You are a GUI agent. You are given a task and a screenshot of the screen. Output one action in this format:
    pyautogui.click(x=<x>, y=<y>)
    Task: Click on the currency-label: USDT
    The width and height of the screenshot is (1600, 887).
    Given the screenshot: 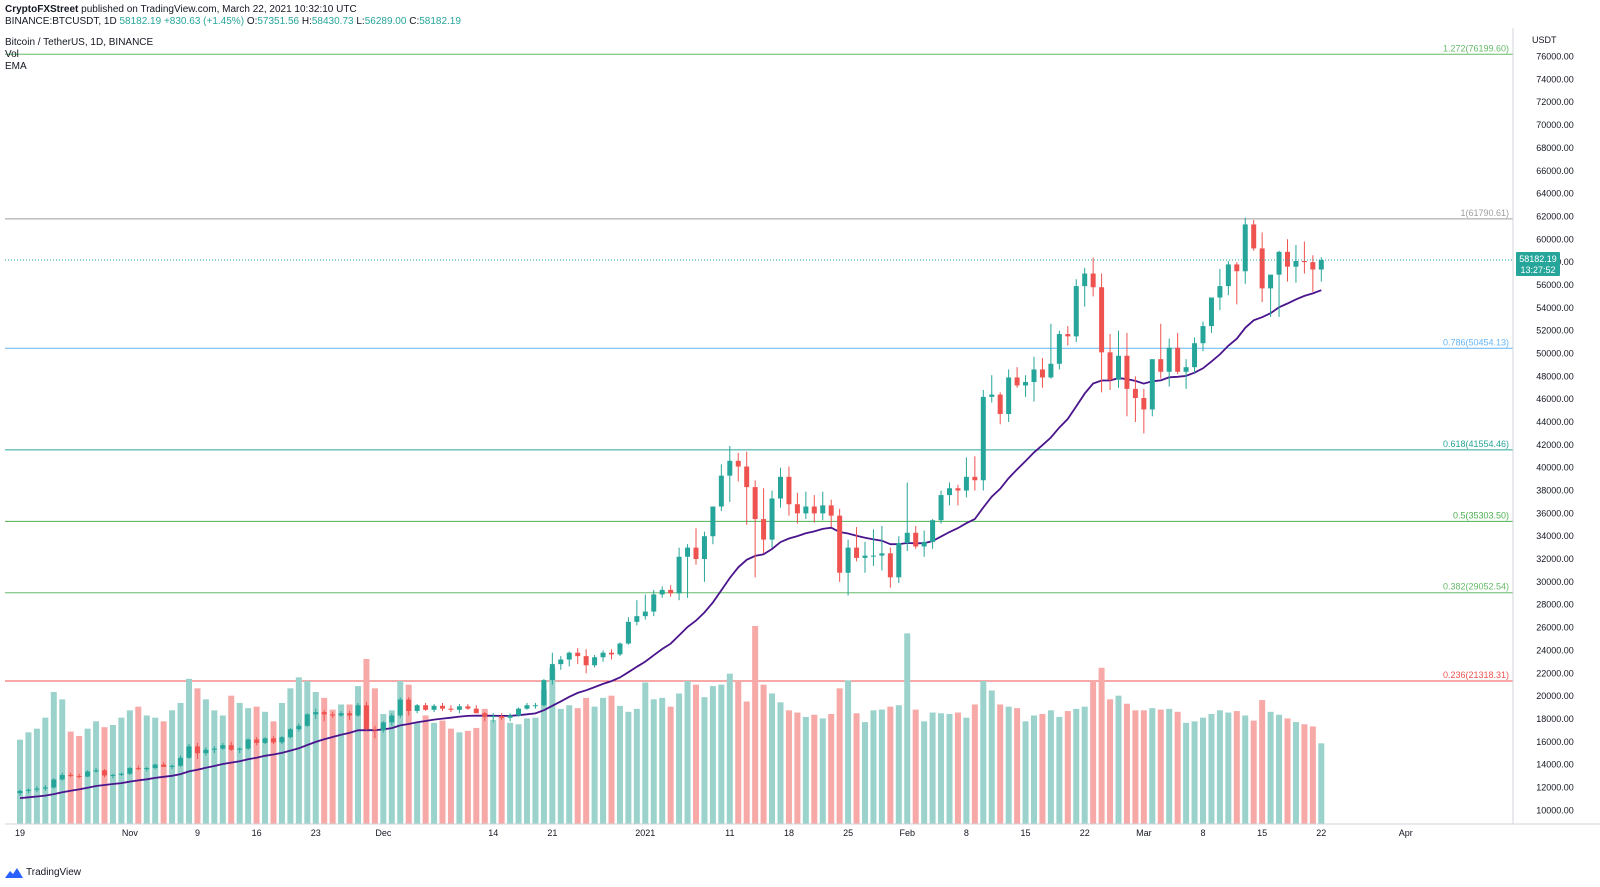 What is the action you would take?
    pyautogui.click(x=1544, y=40)
    